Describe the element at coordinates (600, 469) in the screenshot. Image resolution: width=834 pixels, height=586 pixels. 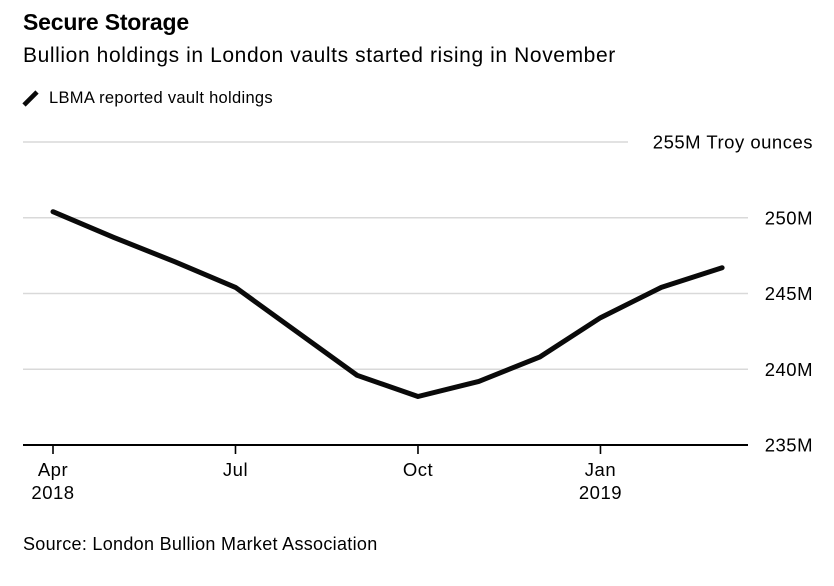
I see `x-axis-label: Jan` at that location.